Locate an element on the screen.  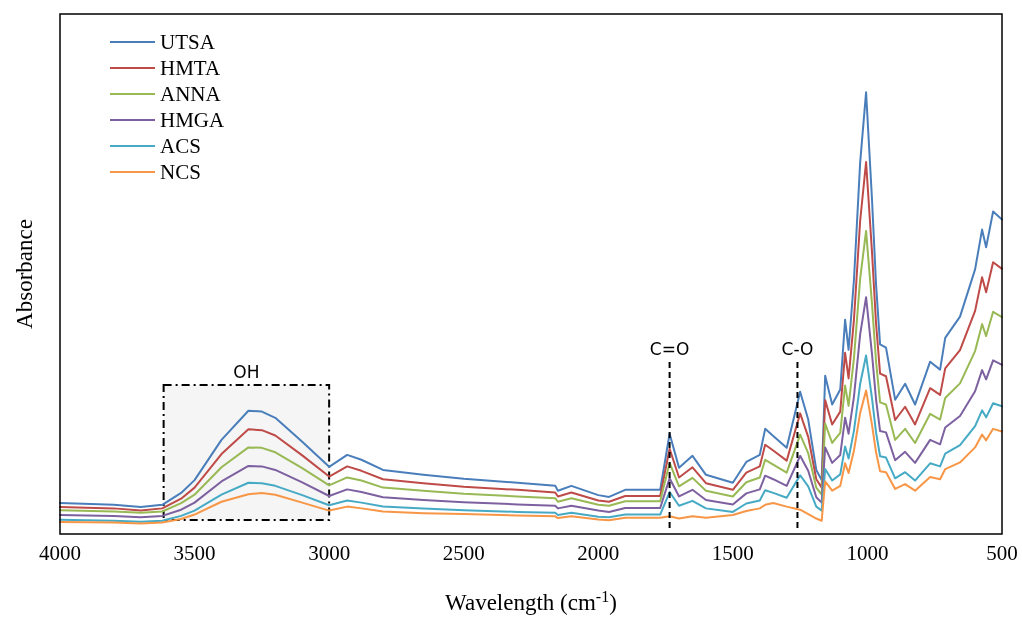
x-axis-title: Wavelength (cm$^{-1}$) is located at coordinates (531, 601).